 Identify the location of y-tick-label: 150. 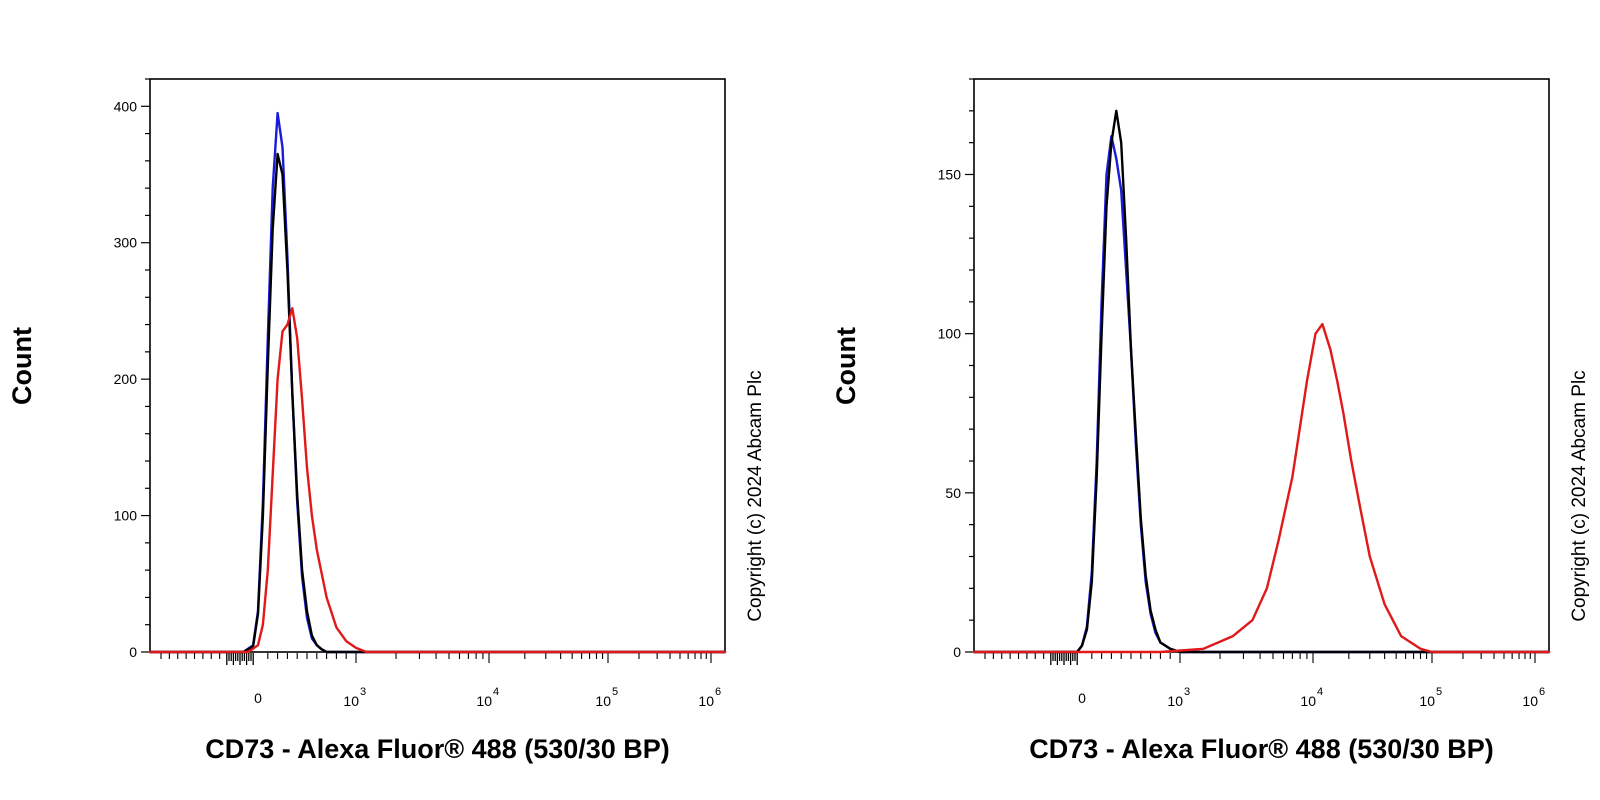
(950, 175).